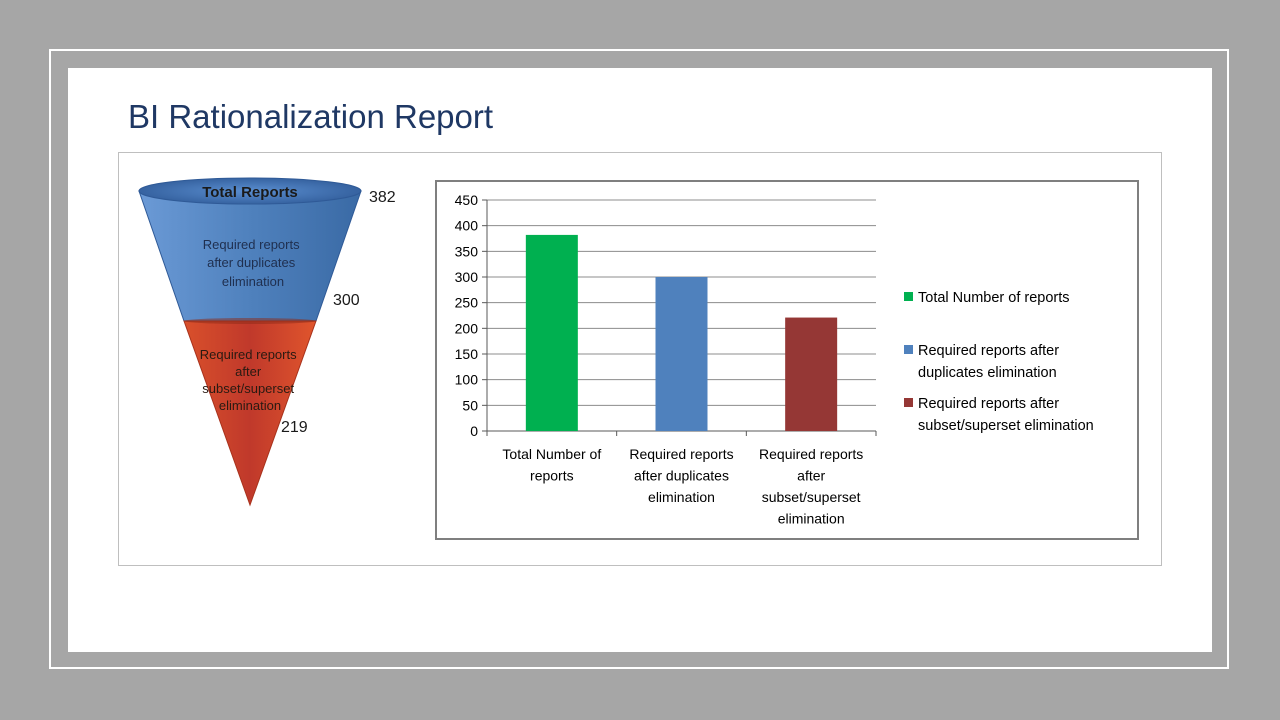 This screenshot has height=720, width=1280. I want to click on funnel-top-label: Total Reports, so click(250, 192).